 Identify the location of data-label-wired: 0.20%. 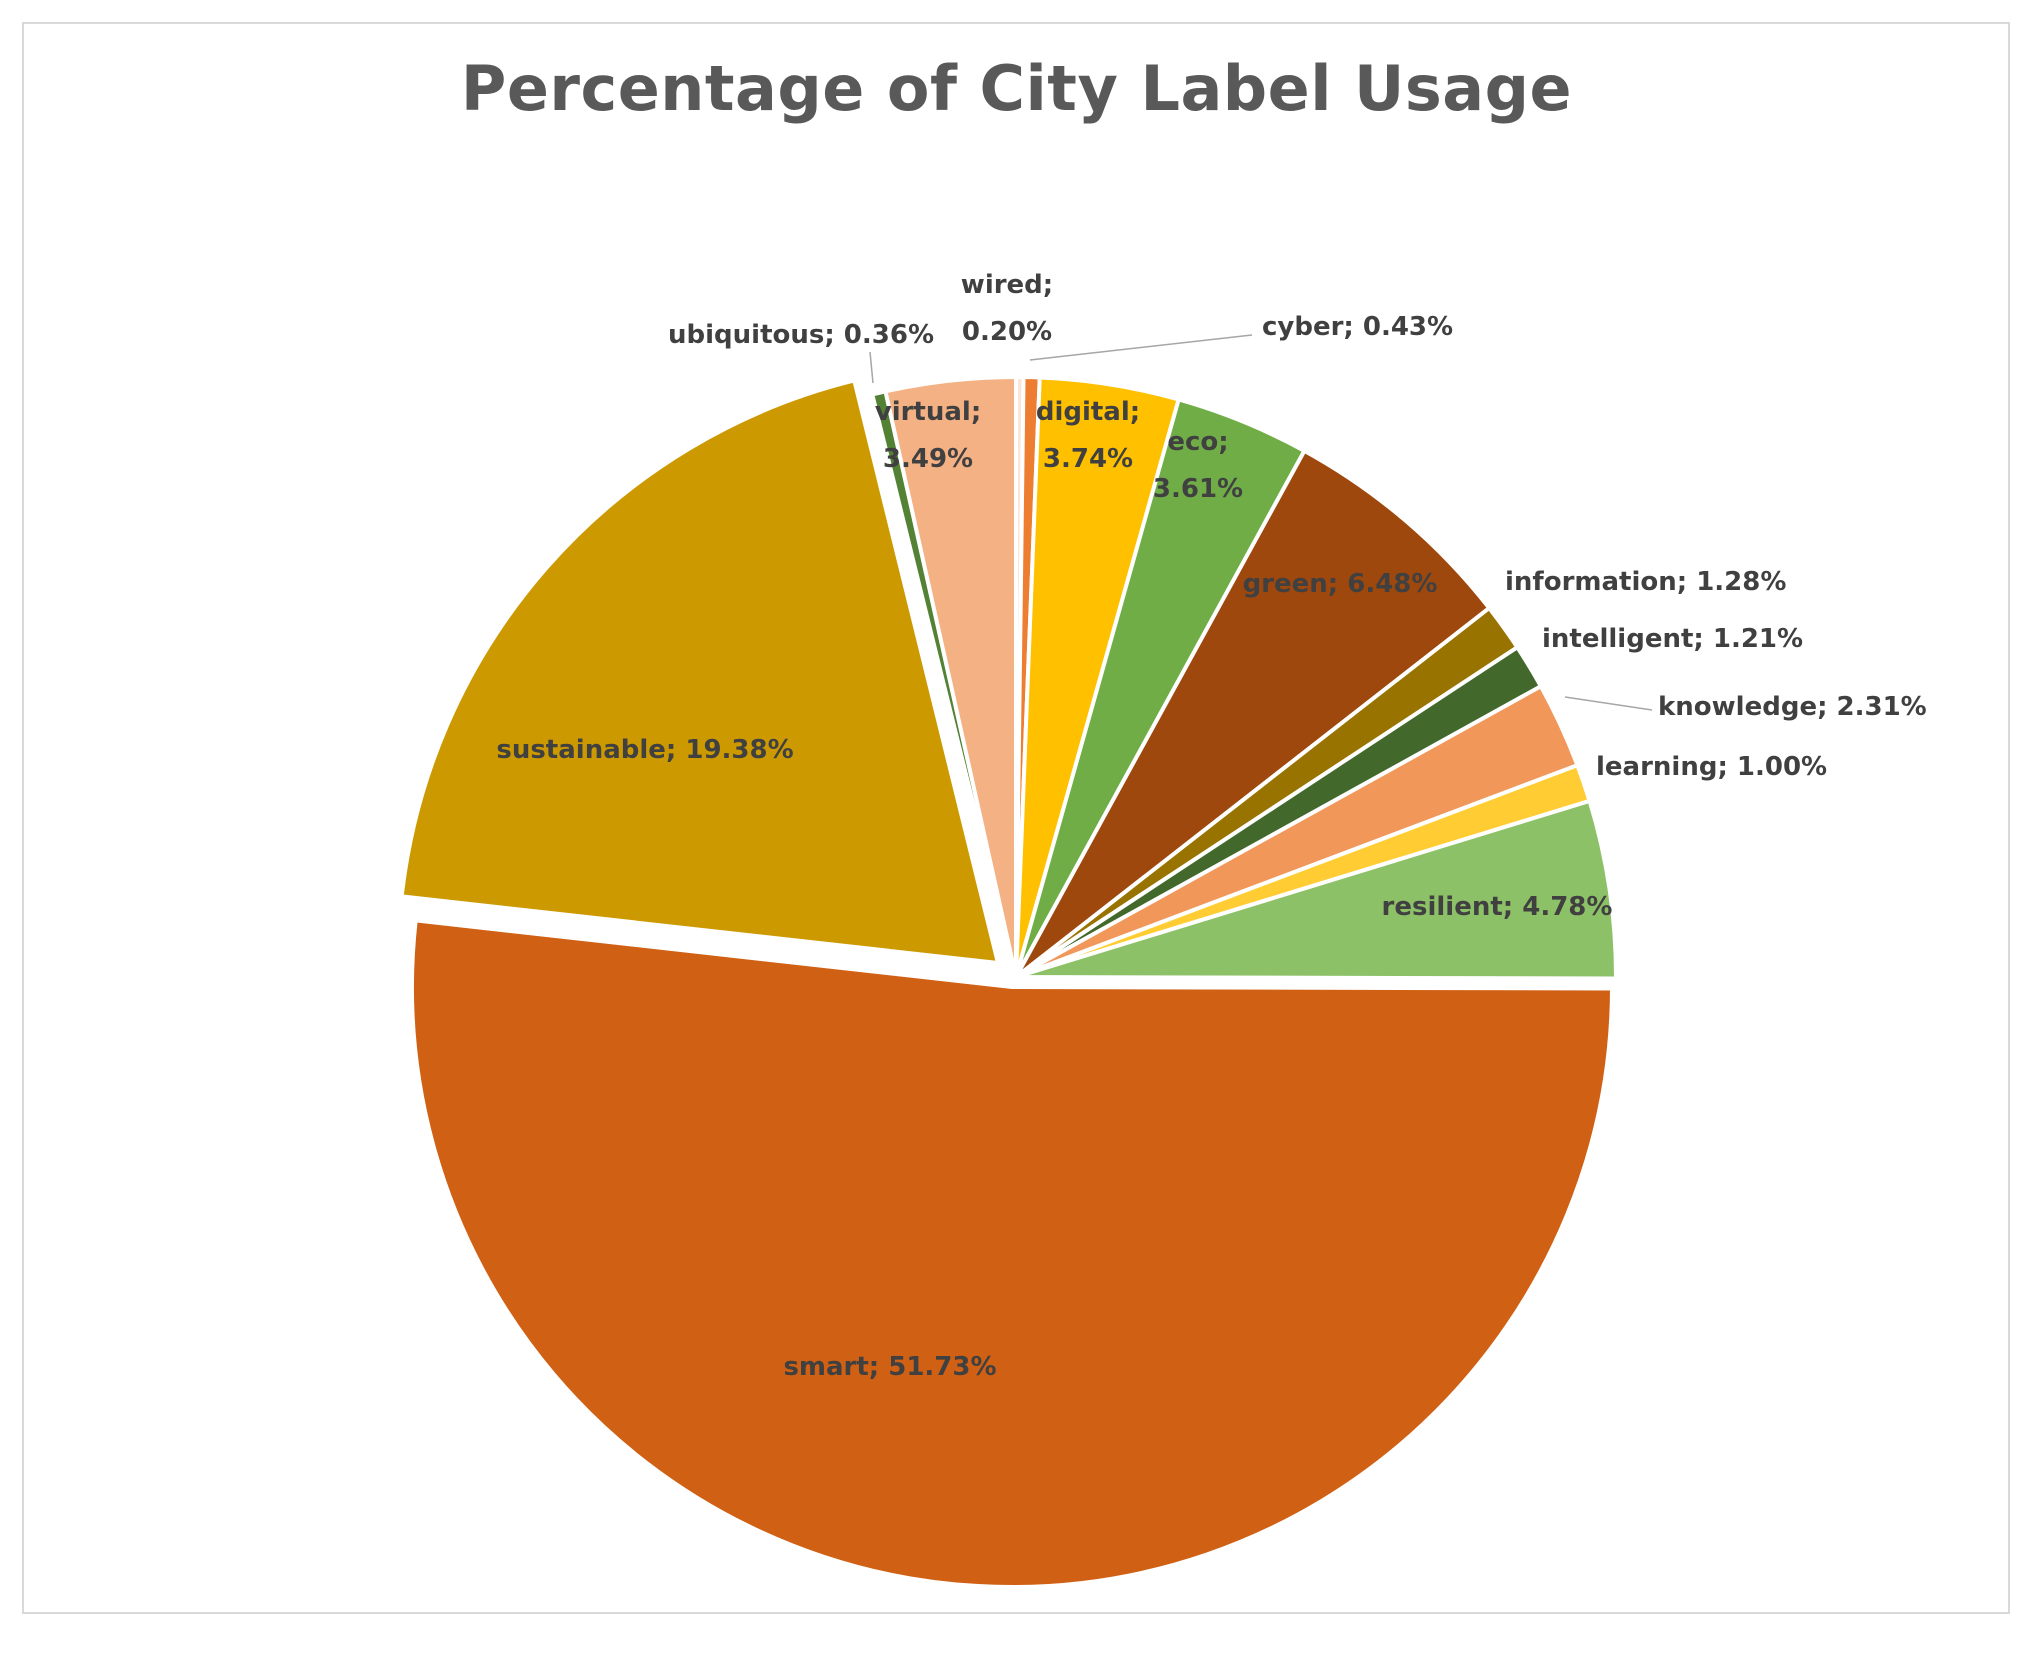
(1007, 332).